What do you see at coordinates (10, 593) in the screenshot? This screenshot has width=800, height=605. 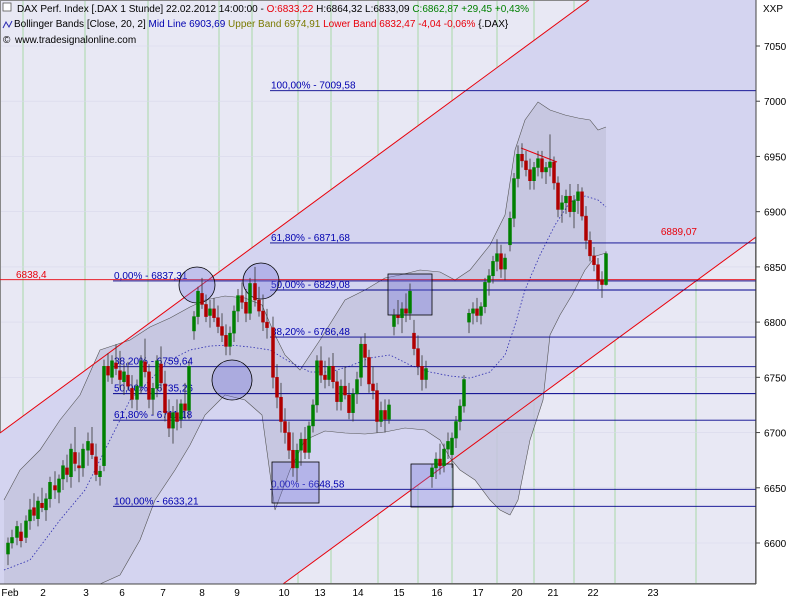 I see `x-tick-label: Feb` at bounding box center [10, 593].